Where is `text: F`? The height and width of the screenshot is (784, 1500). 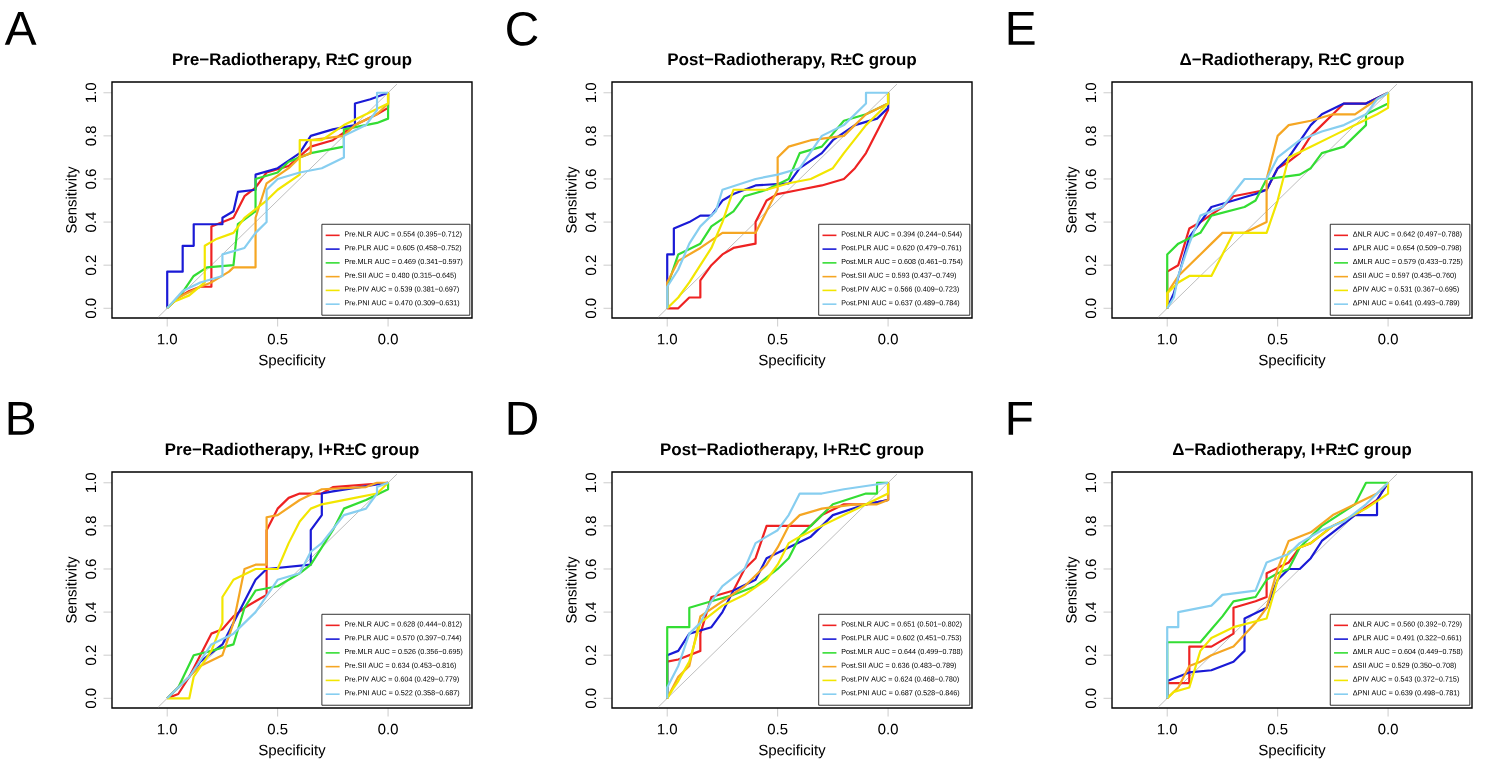 text: F is located at coordinates (1020, 418).